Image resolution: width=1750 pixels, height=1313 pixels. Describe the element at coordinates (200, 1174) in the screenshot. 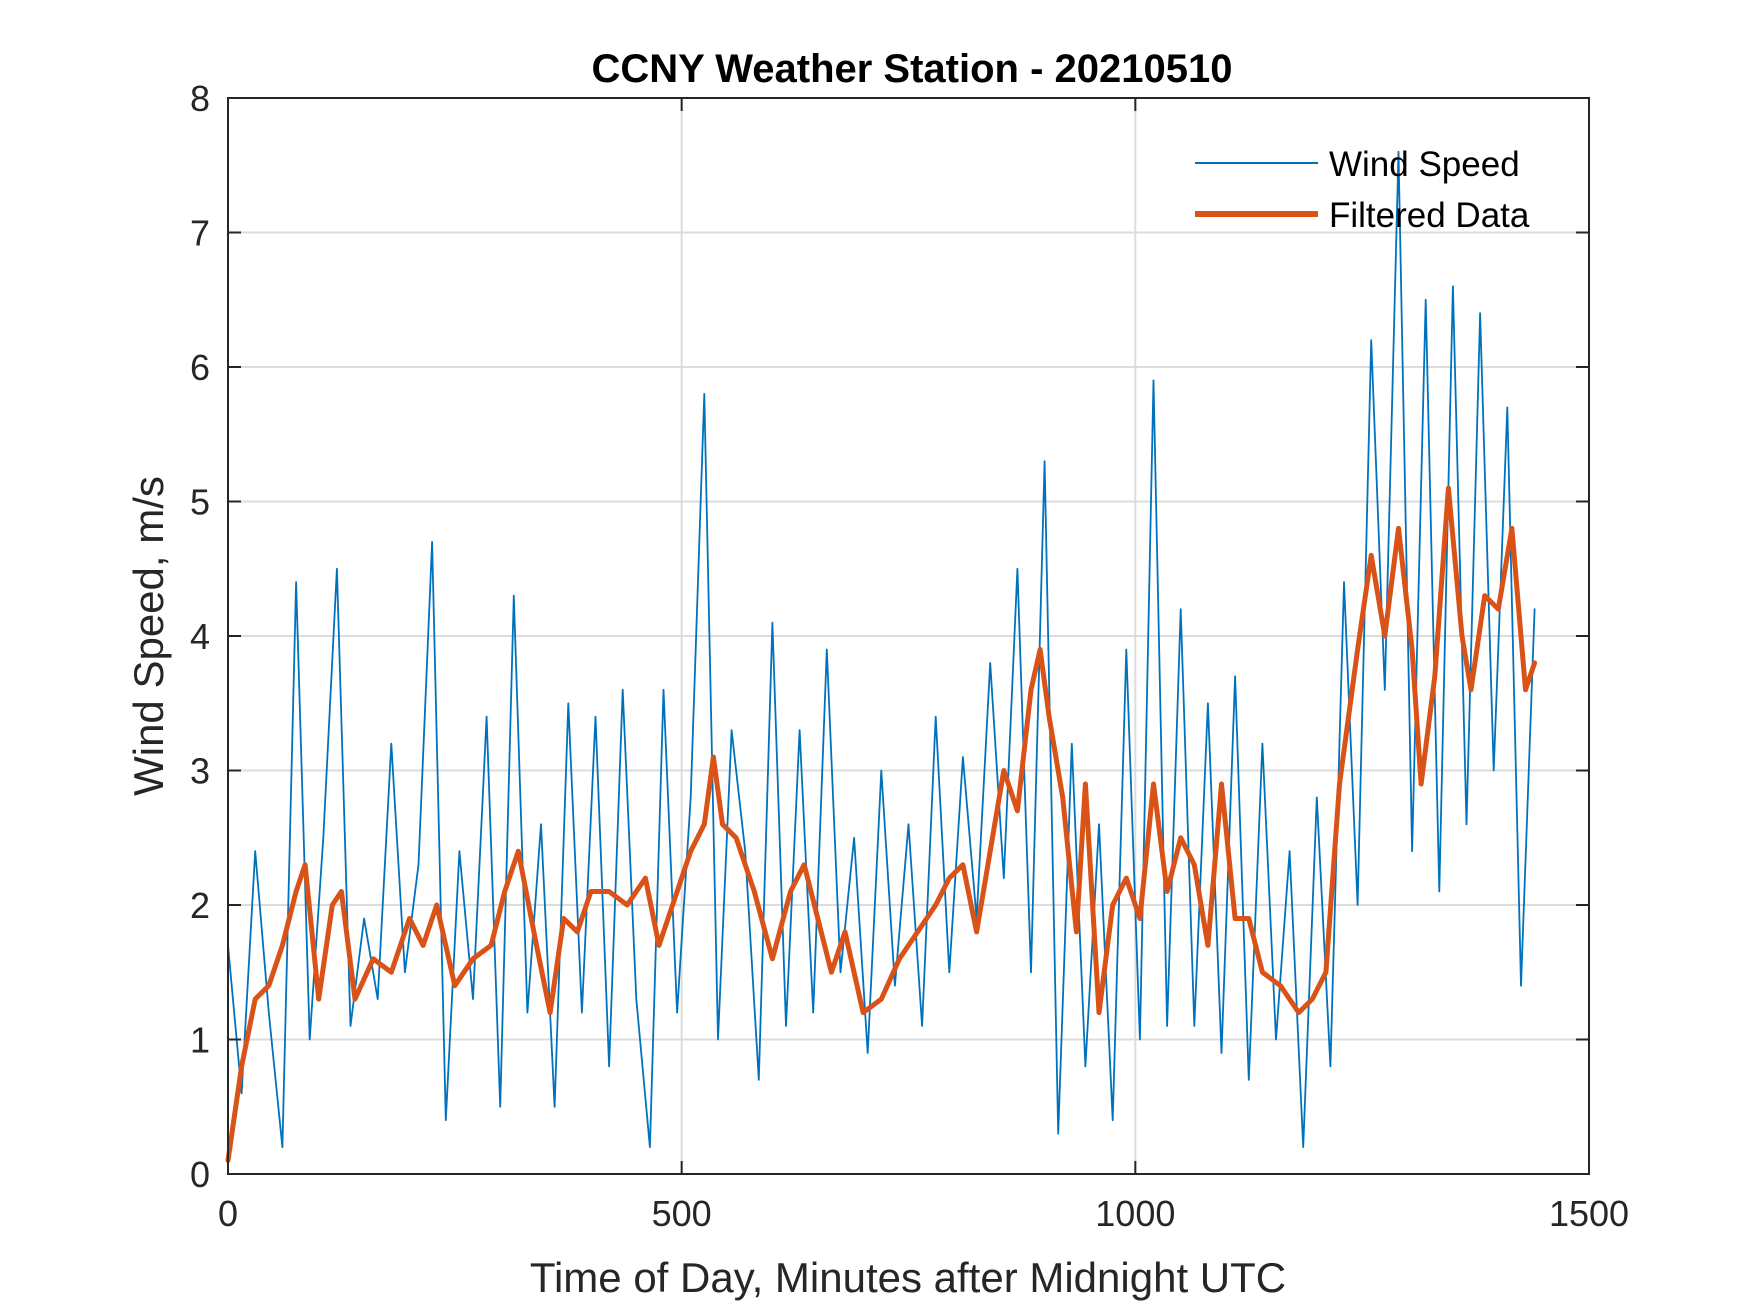

I see `y-tick-label: 0` at that location.